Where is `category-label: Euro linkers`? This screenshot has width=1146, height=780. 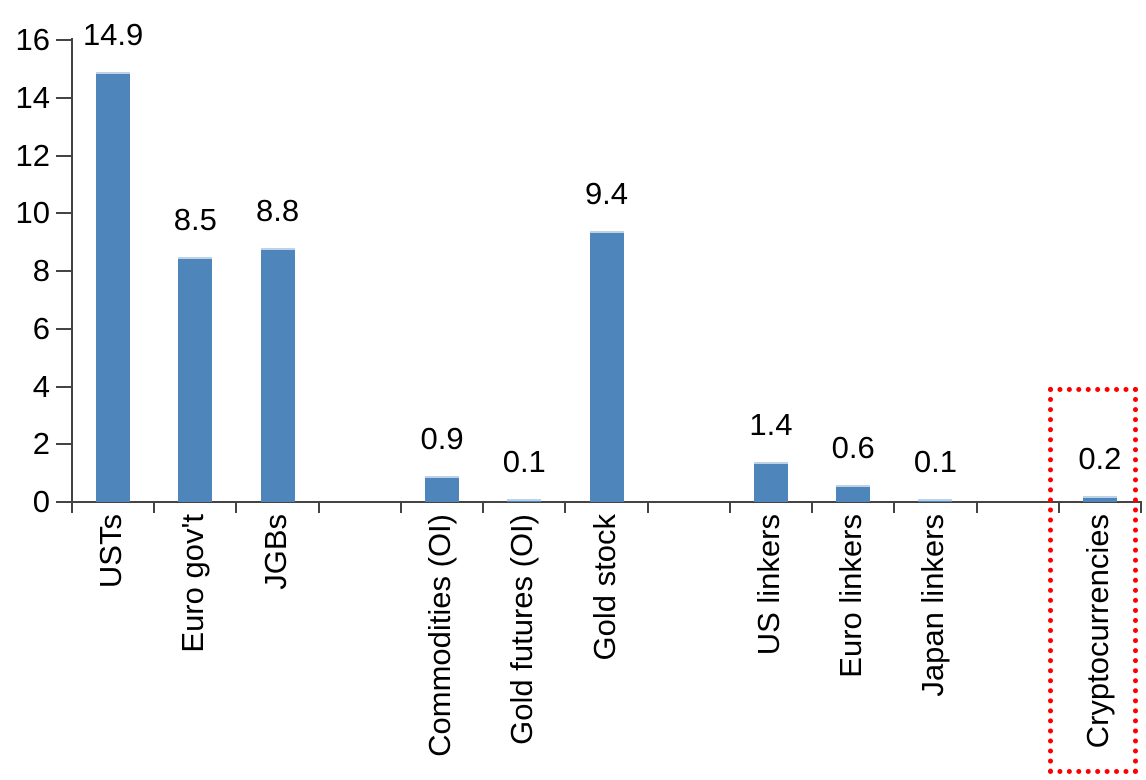 category-label: Euro linkers is located at coordinates (851, 596).